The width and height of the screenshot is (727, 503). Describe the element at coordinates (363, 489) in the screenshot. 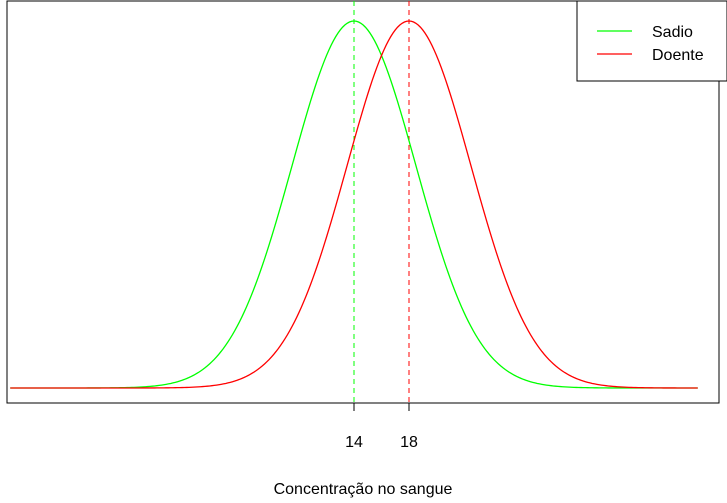

I see `x-axis-label: Concentração no sangue` at that location.